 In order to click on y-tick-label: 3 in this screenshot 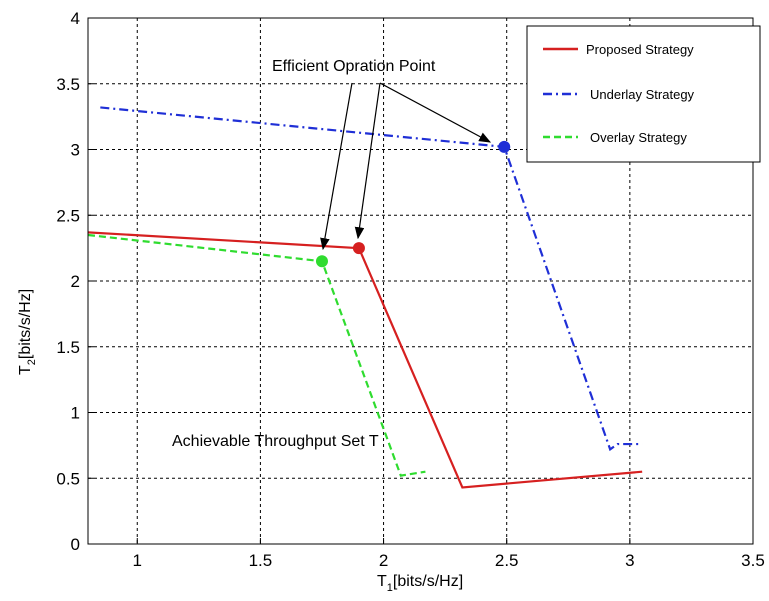, I will do `click(75, 150)`.